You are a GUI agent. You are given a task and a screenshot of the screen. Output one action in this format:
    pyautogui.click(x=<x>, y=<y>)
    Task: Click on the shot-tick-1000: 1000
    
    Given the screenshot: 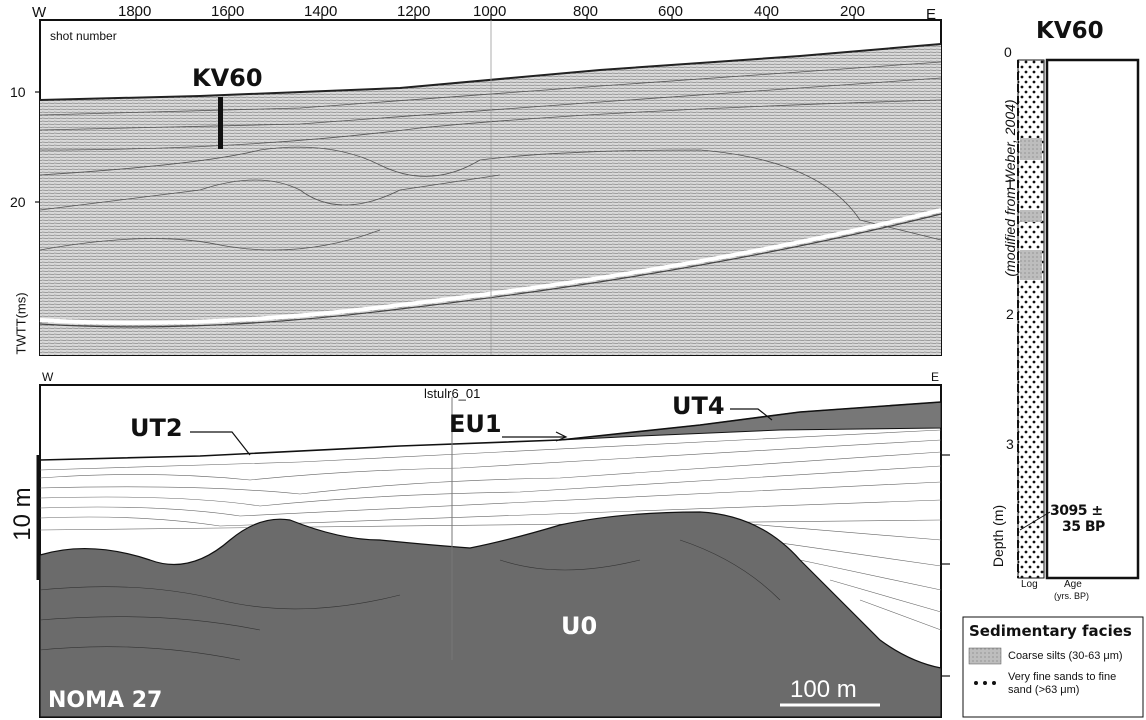 What is the action you would take?
    pyautogui.click(x=490, y=11)
    